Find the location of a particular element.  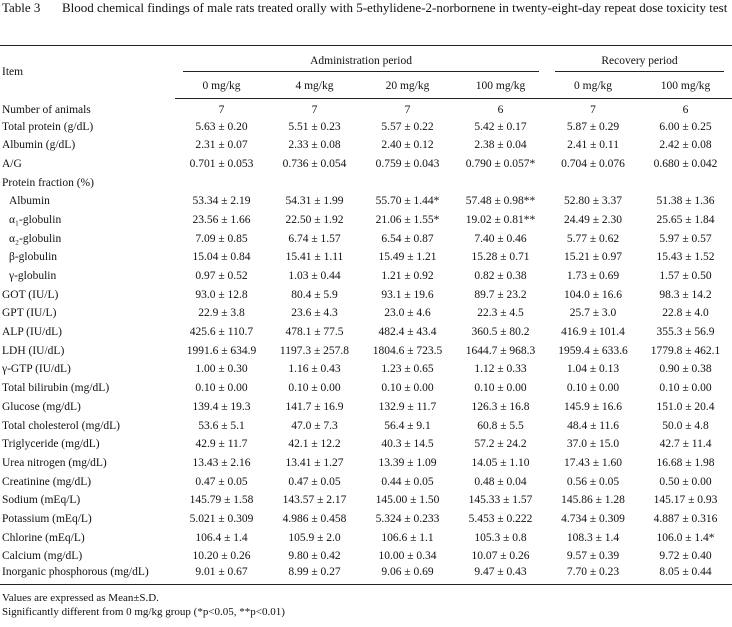

cell-value: 60.8 ± 5.5 is located at coordinates (500, 425).